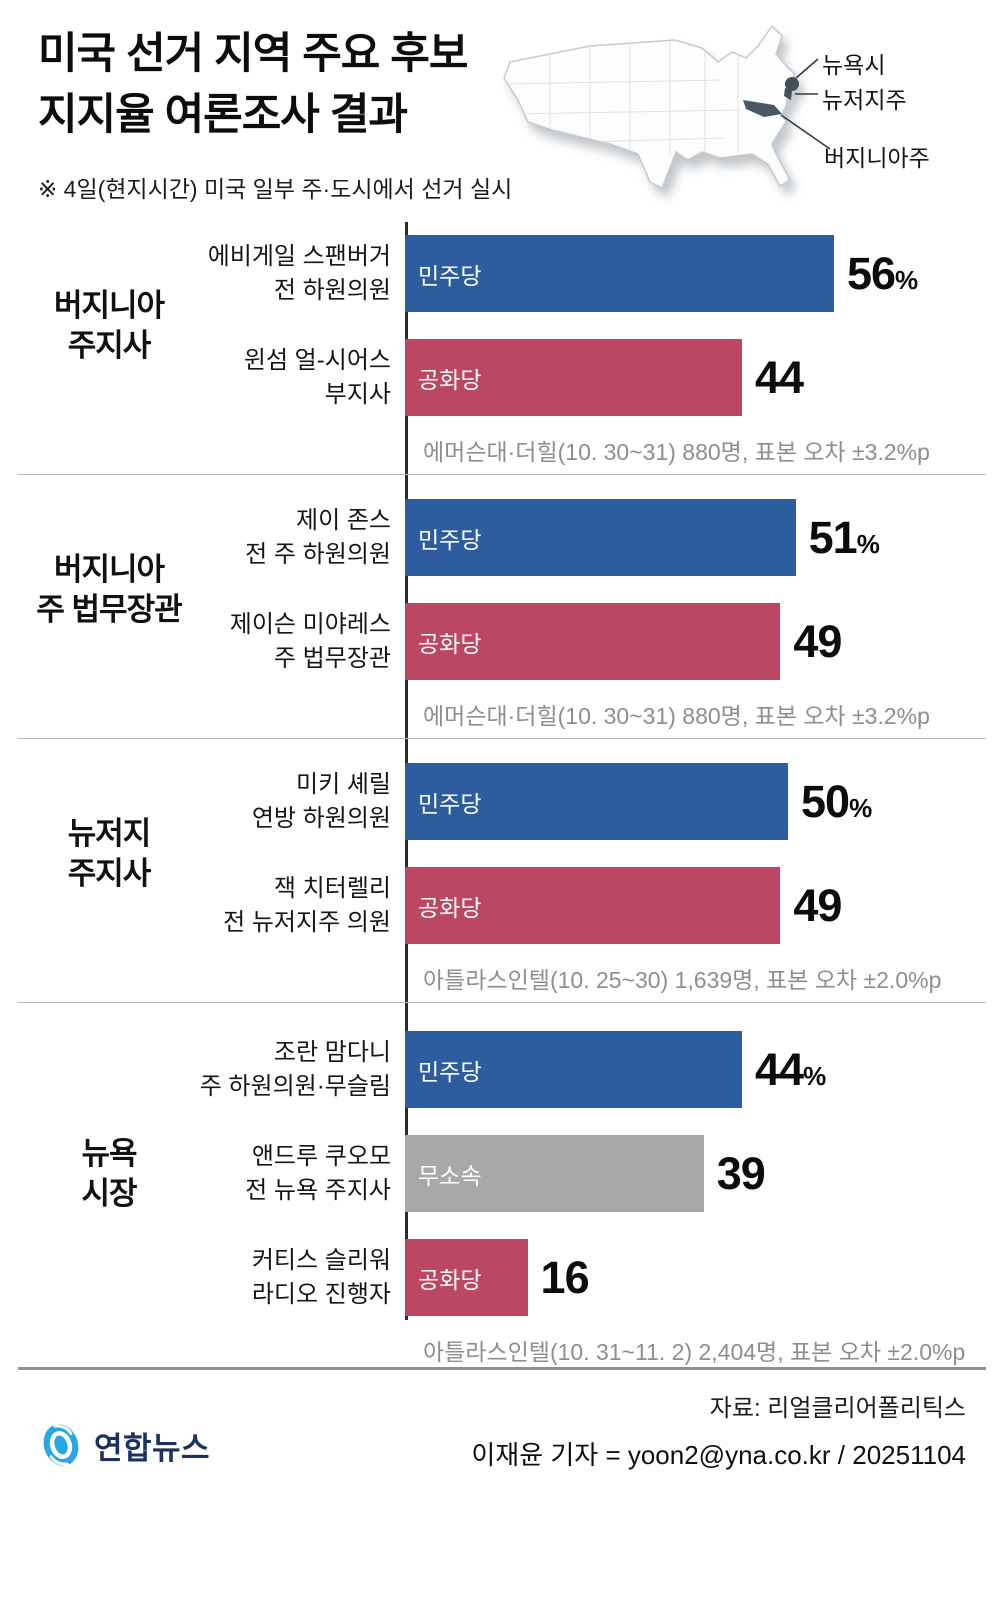 This screenshot has width=1004, height=1603. Describe the element at coordinates (109, 853) in the screenshot. I see `group-label: 뉴저지 주지사` at that location.